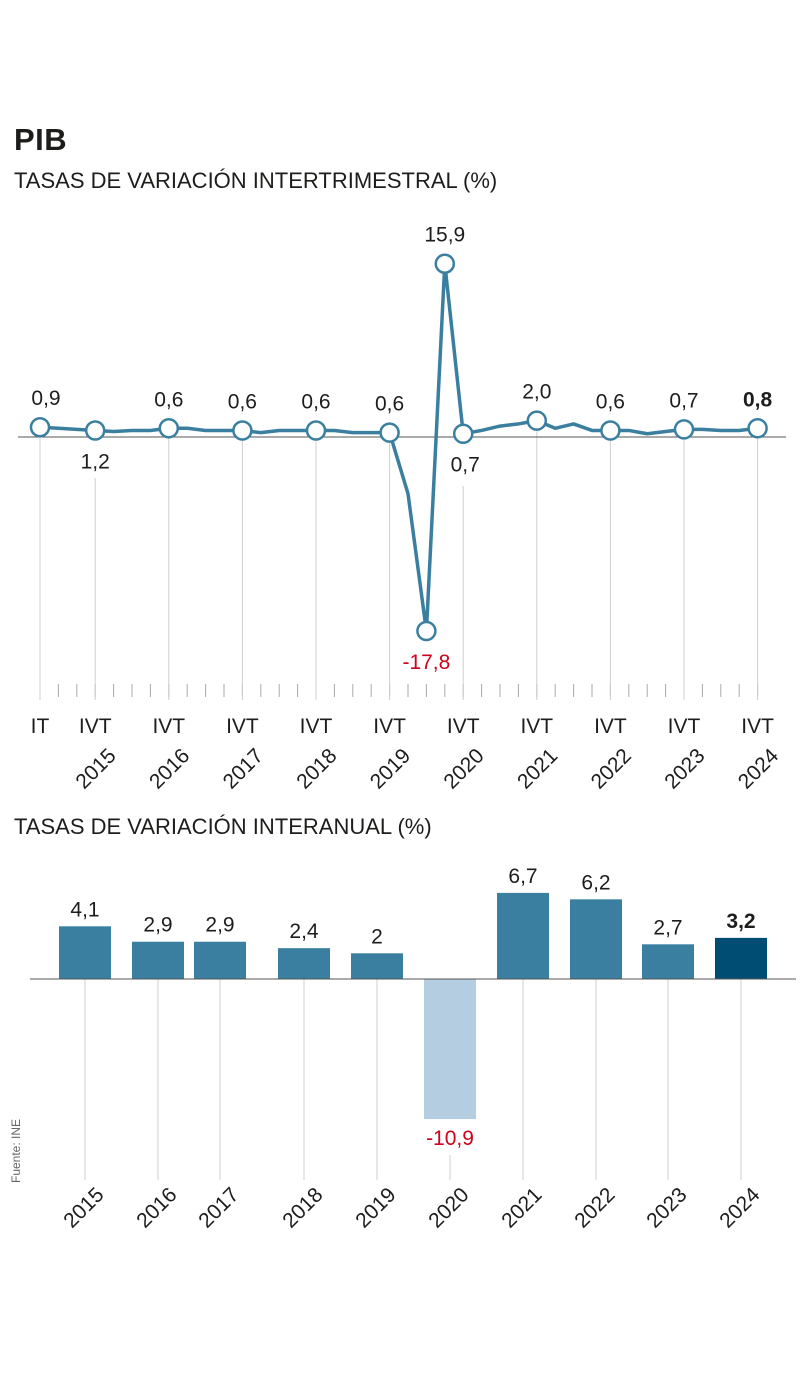  What do you see at coordinates (594, 1207) in the screenshot?
I see `x-category-label: 2022` at bounding box center [594, 1207].